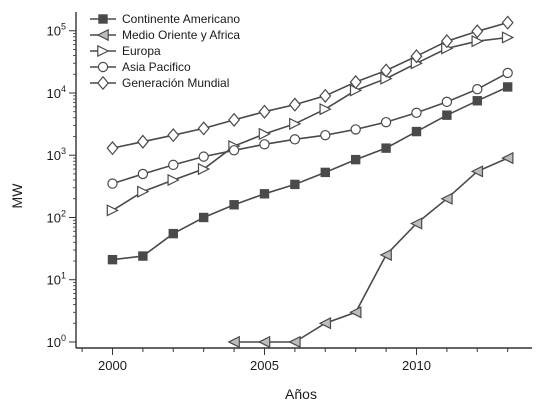 The image size is (540, 405). Describe the element at coordinates (56, 154) in the screenshot. I see `y-tick-label: 10³` at that location.